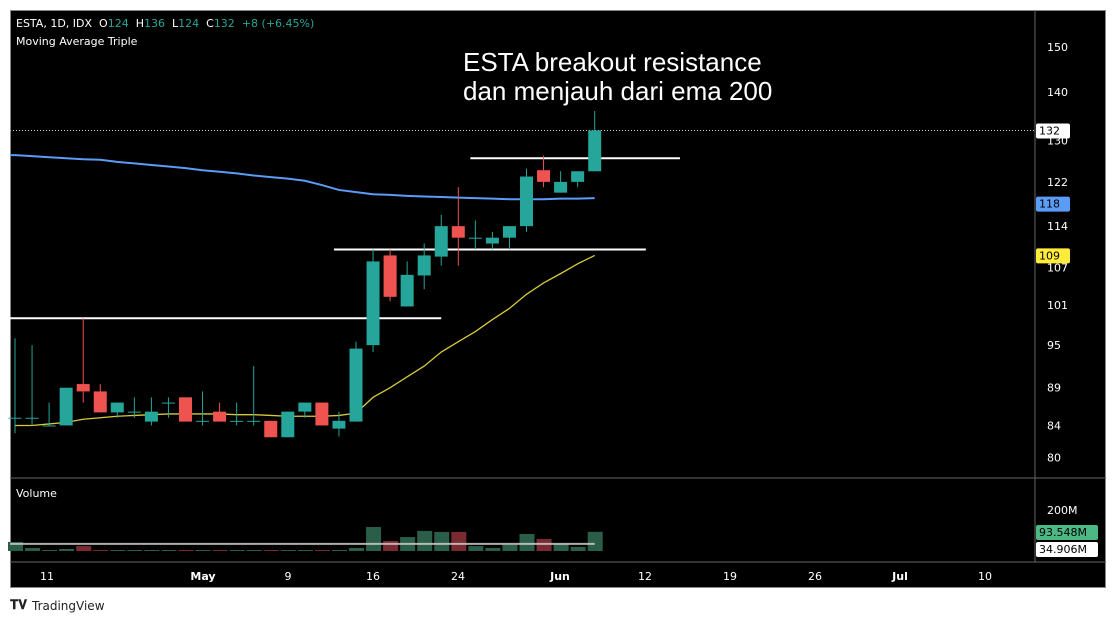 This screenshot has height=625, width=1117. Describe the element at coordinates (202, 576) in the screenshot. I see `time-tick-label: May` at that location.